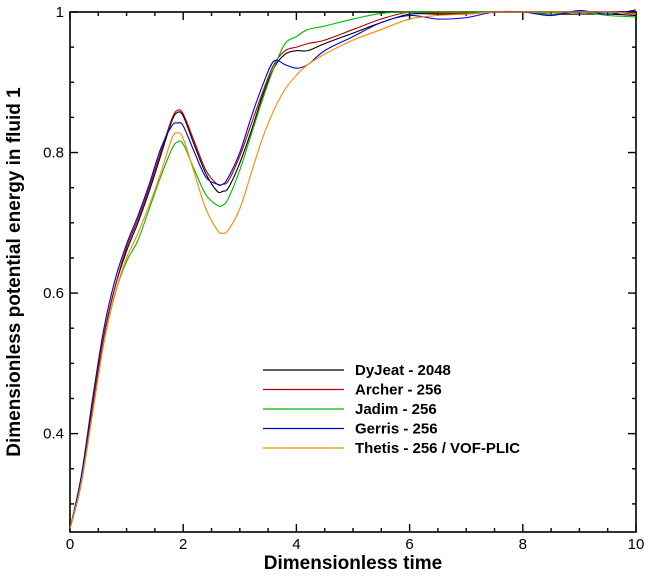 The width and height of the screenshot is (648, 576). I want to click on x-tick-label: 6, so click(409, 544).